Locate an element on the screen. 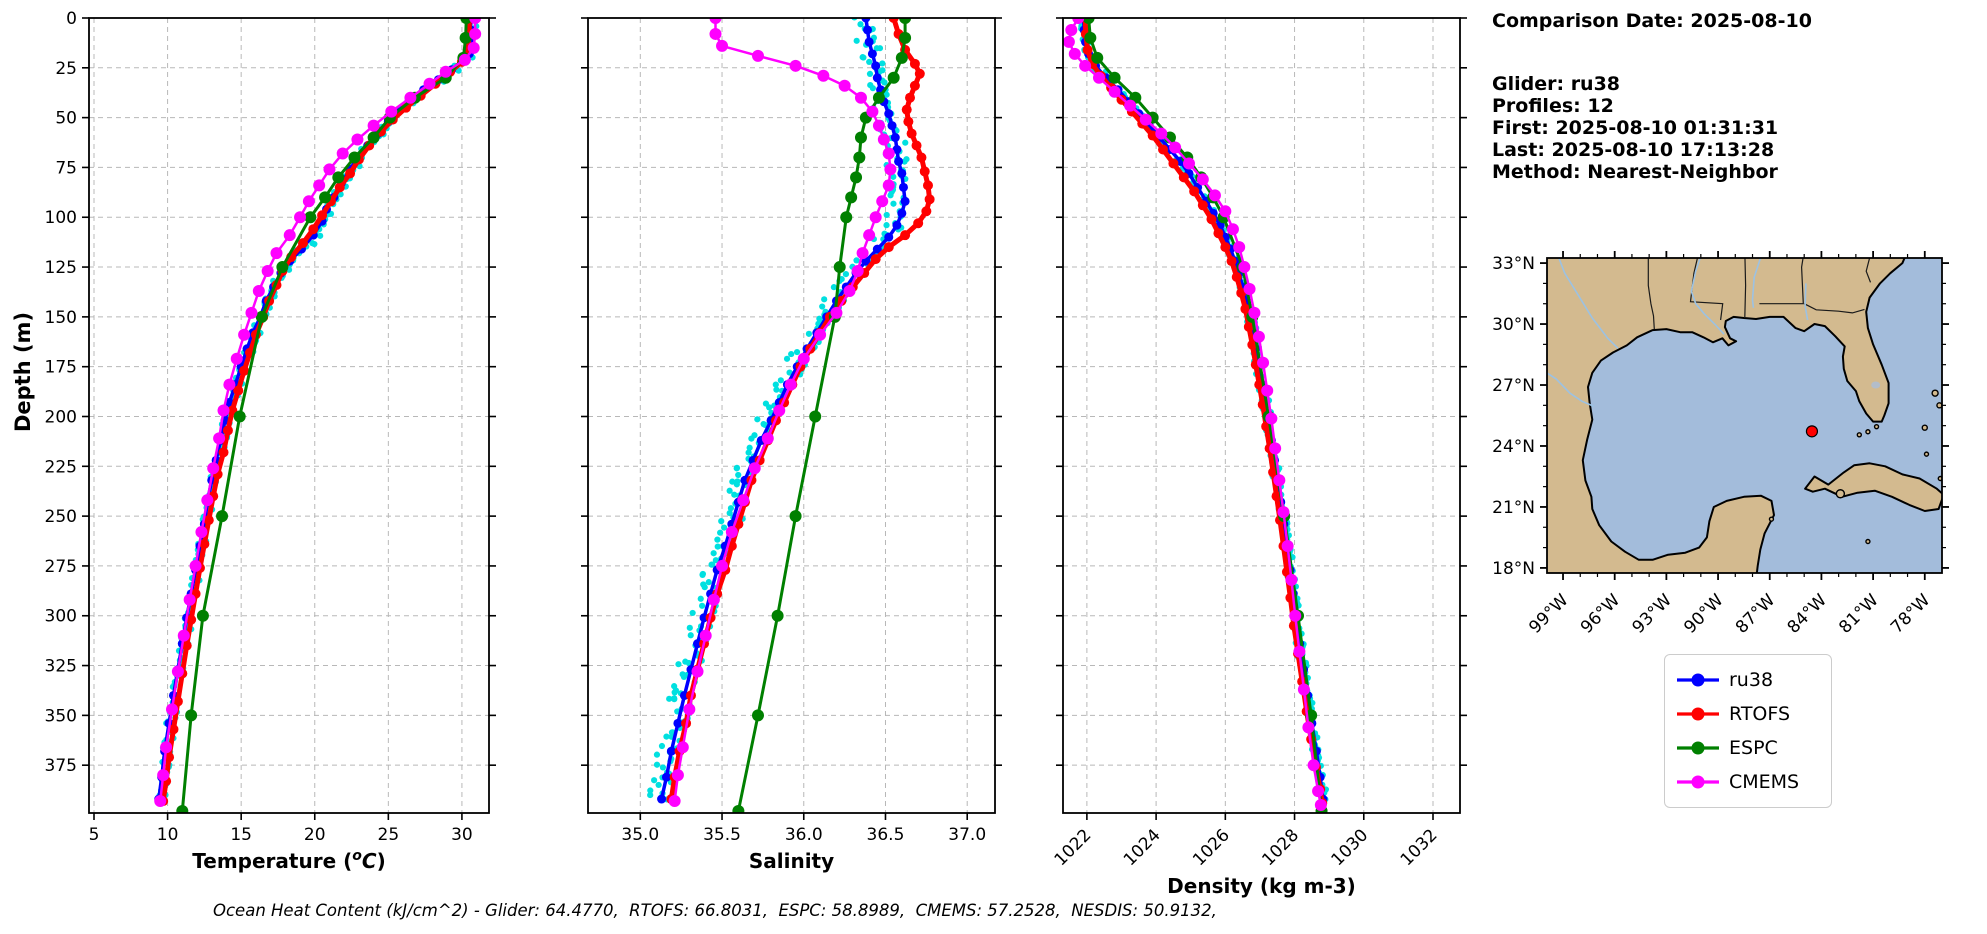  glider-name-text: Glider: ru38 is located at coordinates (1556, 84).